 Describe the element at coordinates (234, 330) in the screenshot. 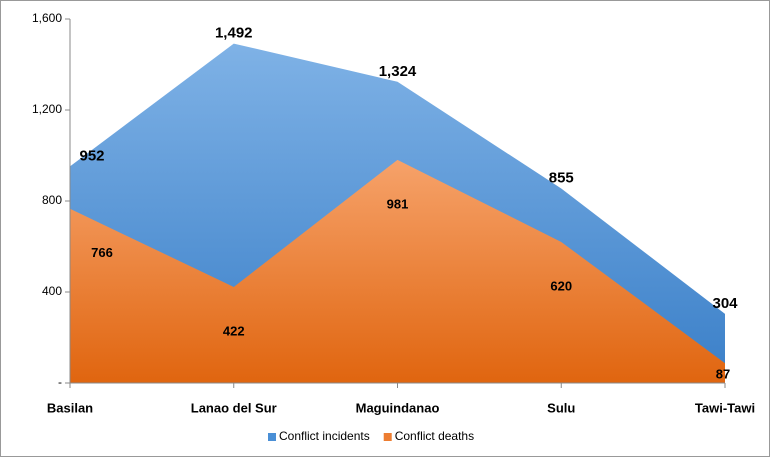

I see `data-label: 422` at that location.